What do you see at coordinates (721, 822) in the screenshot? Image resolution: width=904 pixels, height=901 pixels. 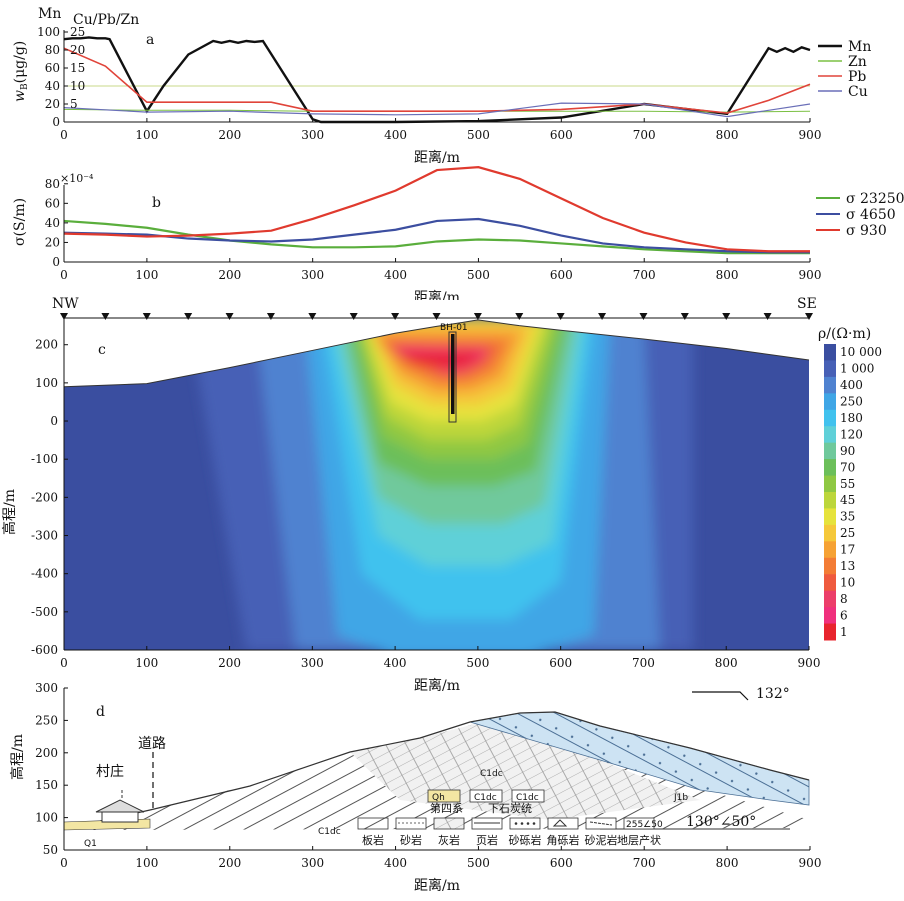 I see `panel-d-attitude-label: 130°∠50°` at bounding box center [721, 822].